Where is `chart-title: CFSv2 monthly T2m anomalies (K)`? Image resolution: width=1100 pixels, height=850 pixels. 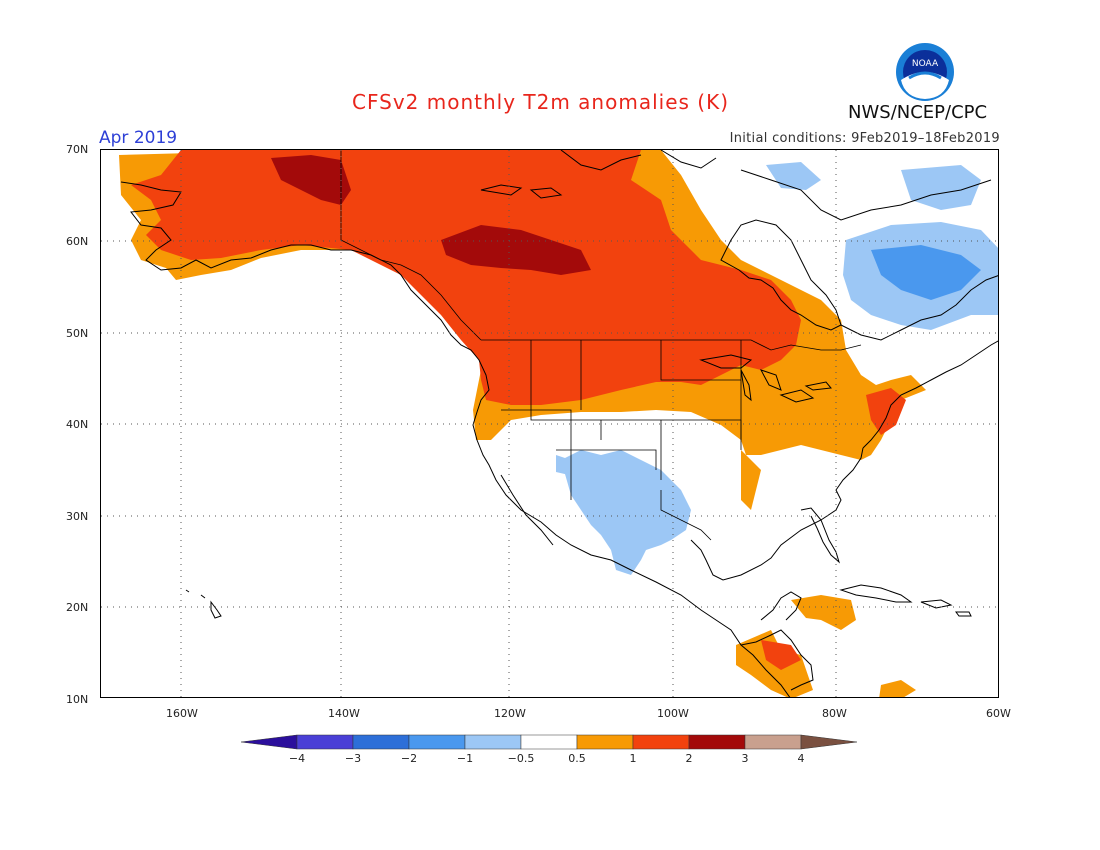 chart-title: CFSv2 monthly T2m anomalies (K) is located at coordinates (540, 102).